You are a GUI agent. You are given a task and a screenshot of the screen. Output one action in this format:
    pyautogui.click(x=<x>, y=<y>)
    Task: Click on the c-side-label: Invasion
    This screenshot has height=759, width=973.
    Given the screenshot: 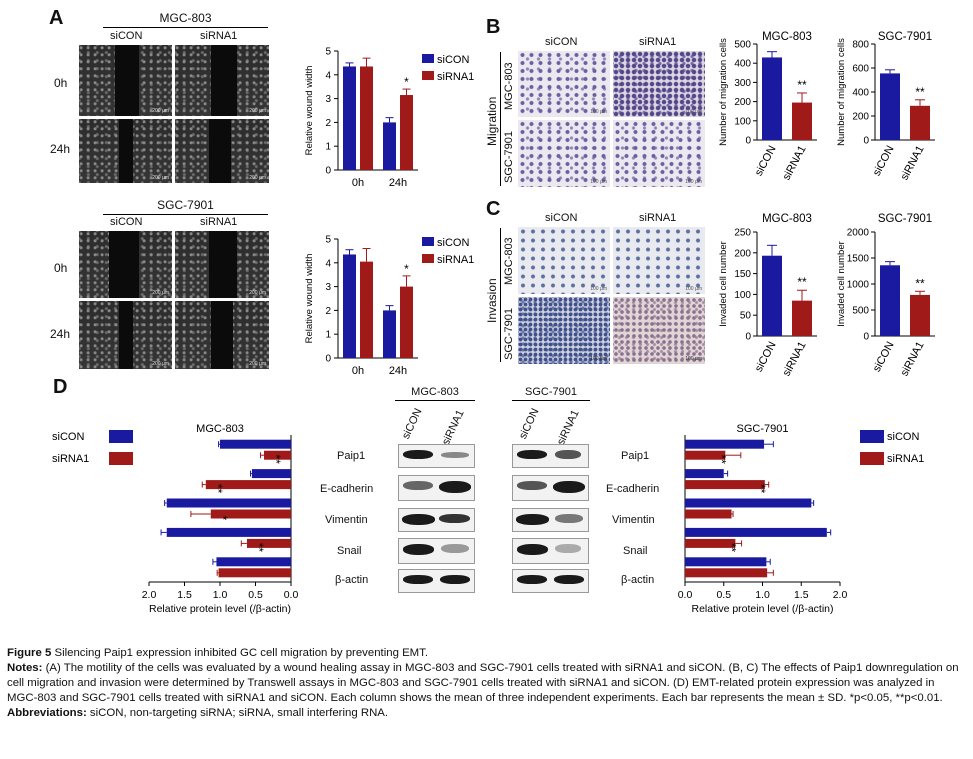 What is the action you would take?
    pyautogui.click(x=492, y=300)
    